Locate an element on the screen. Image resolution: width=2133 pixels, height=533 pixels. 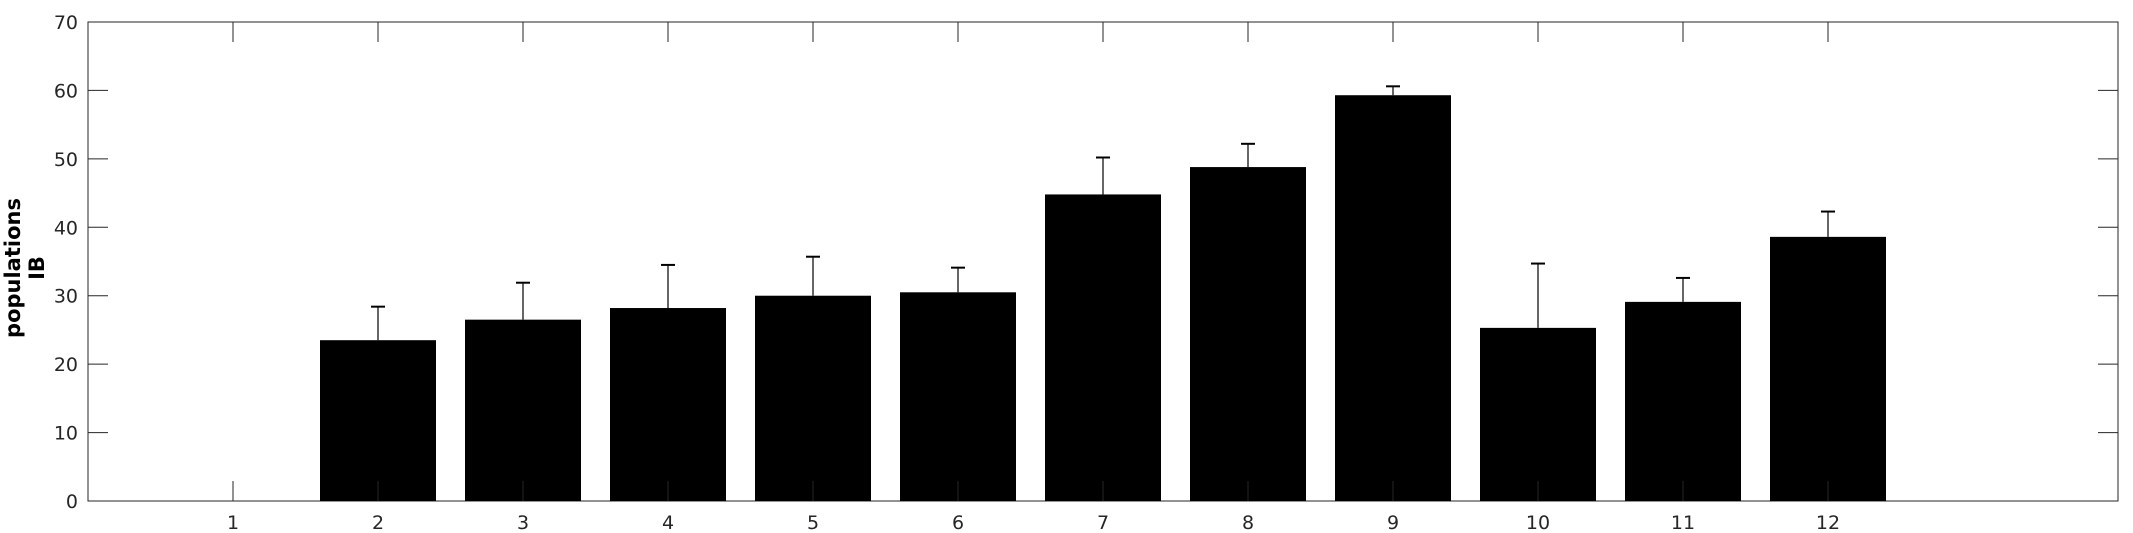
y-tick-label-30: 30 is located at coordinates (66, 297).